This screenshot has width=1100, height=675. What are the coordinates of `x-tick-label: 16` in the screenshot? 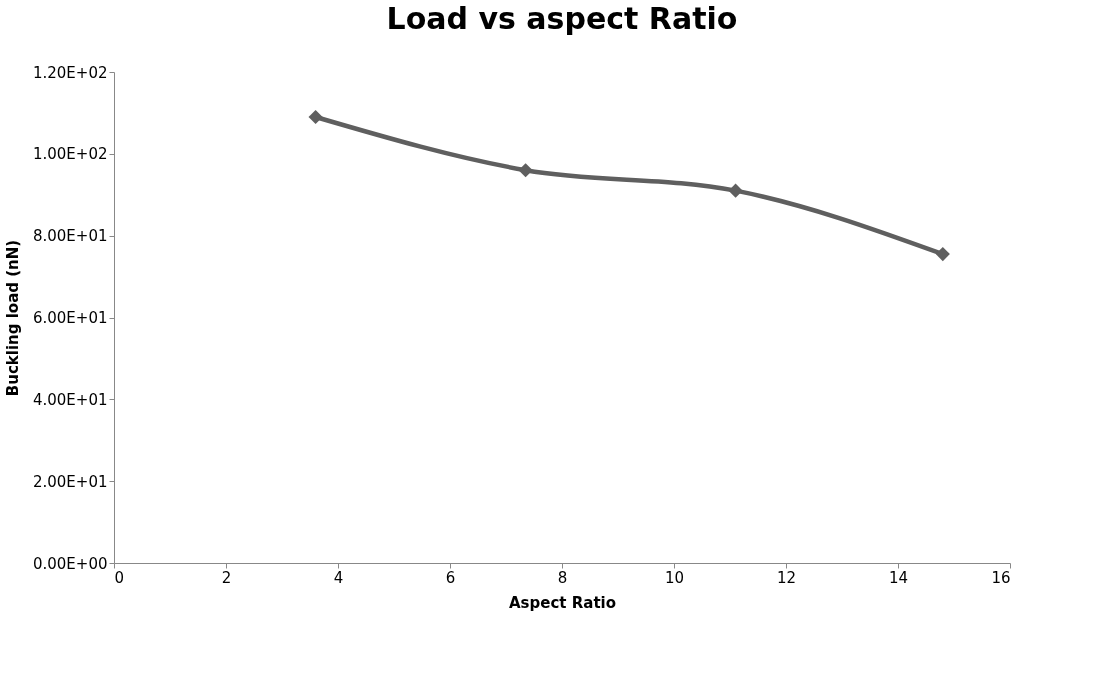 It's located at (1001, 577).